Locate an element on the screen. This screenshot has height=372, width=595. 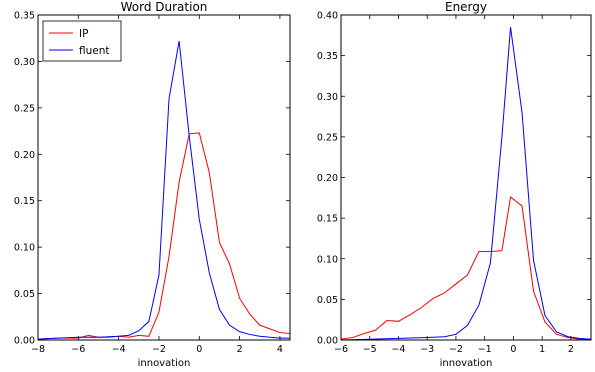
legend-box is located at coordinates (82, 41).